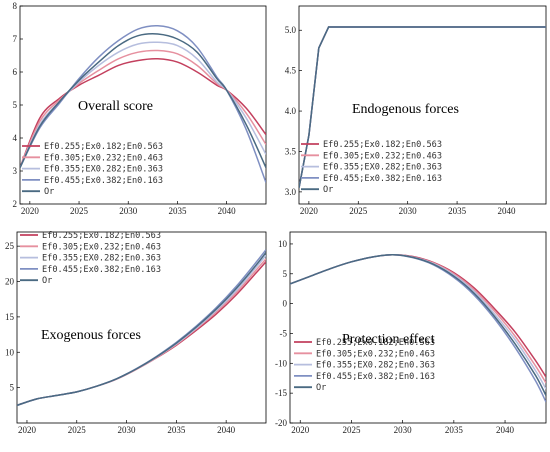 This screenshot has width=550, height=452. What do you see at coordinates (10, 317) in the screenshot?
I see `y-tick-label: 15` at bounding box center [10, 317].